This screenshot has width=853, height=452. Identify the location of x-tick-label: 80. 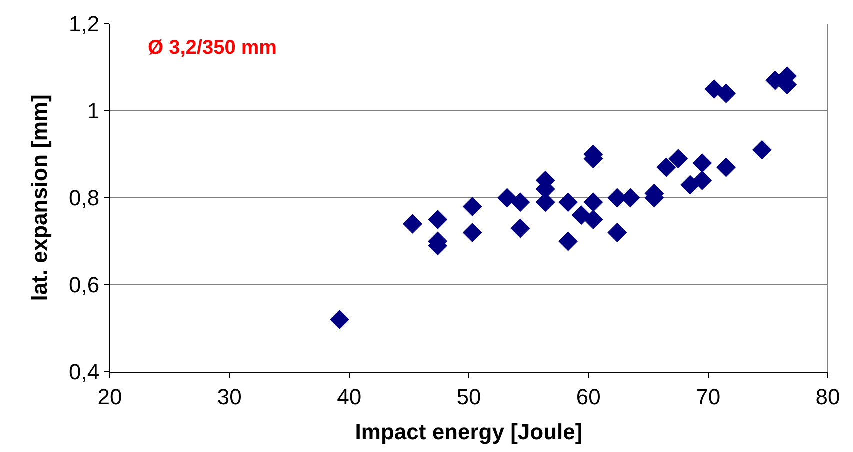
(828, 397).